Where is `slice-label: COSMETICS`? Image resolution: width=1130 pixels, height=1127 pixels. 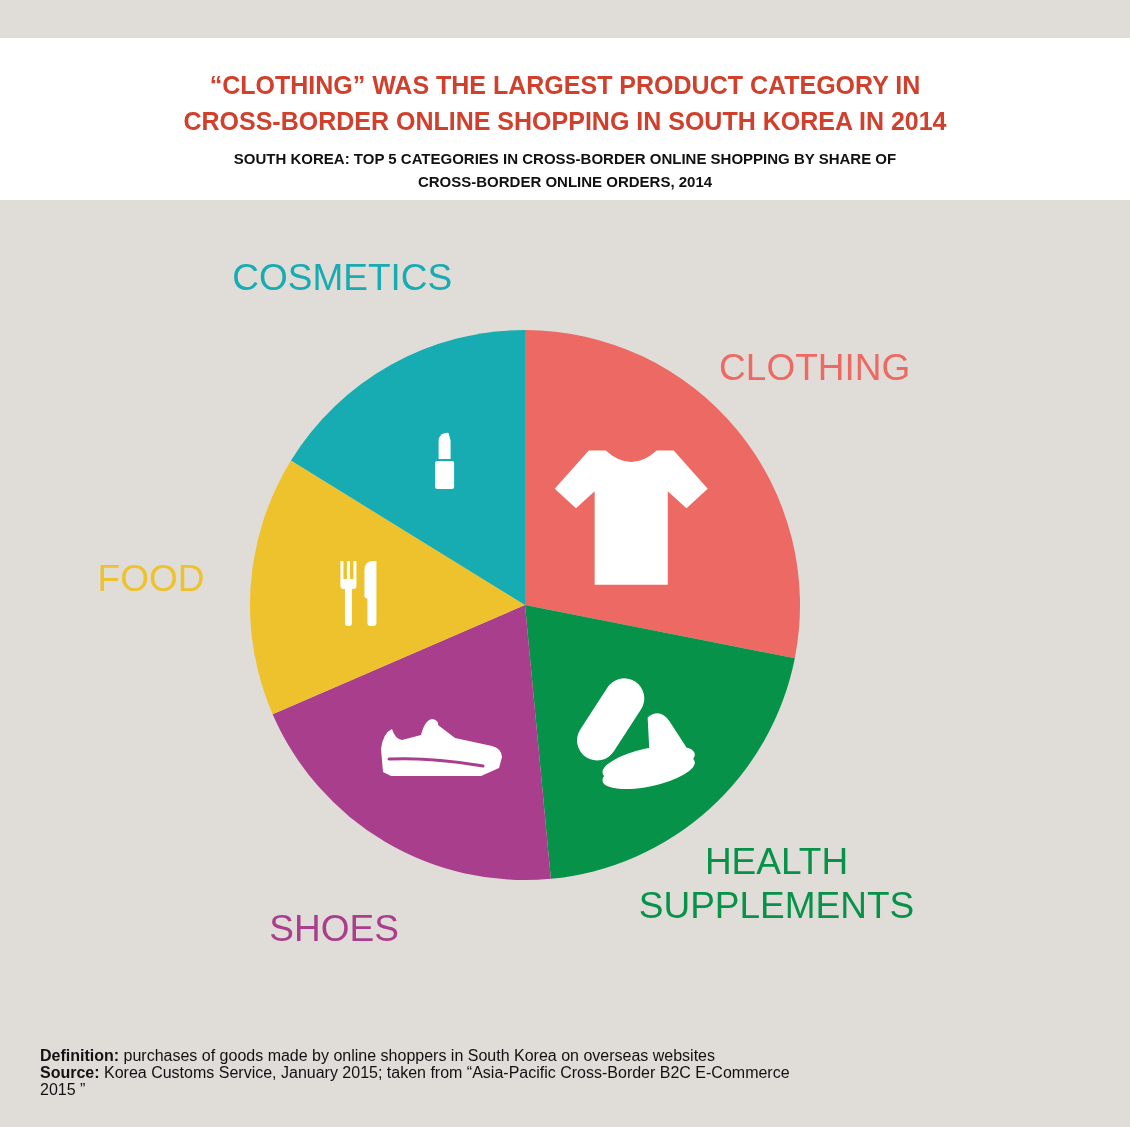 slice-label: COSMETICS is located at coordinates (342, 278).